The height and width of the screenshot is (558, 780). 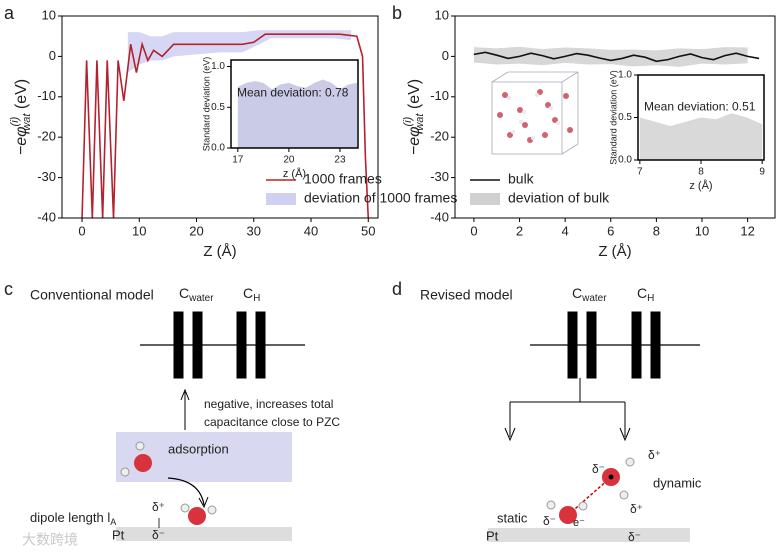 I want to click on watermark: 大数跨境, so click(x=50, y=540).